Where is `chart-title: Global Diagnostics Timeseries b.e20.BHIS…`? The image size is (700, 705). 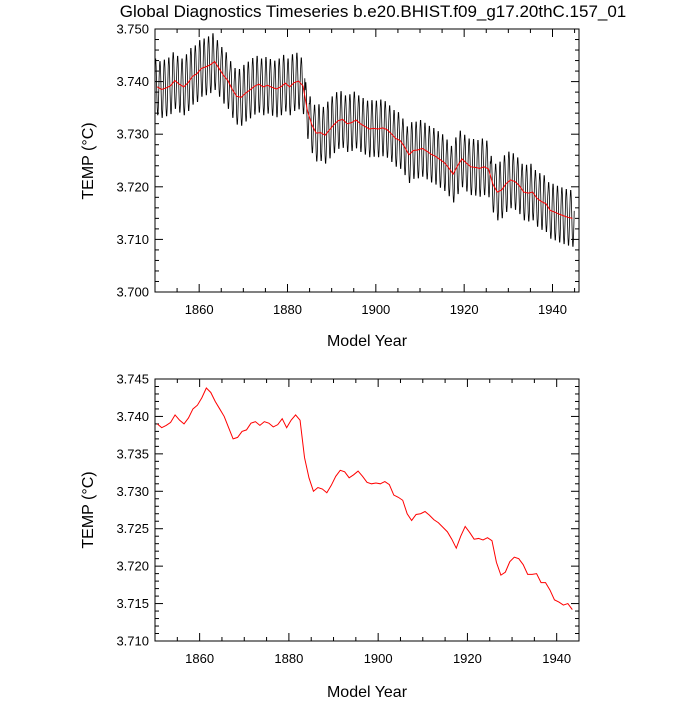
chart-title: Global Diagnostics Timeseries b.e20.BHIS… is located at coordinates (373, 11).